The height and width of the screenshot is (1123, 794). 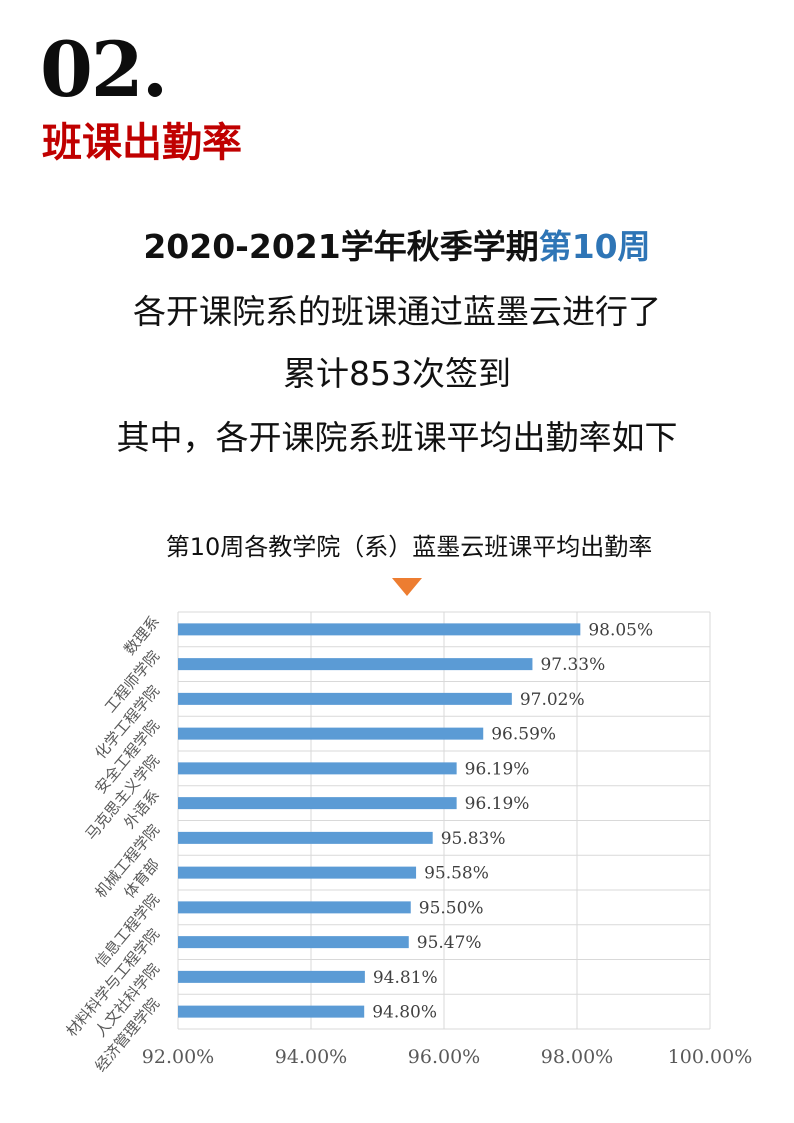 What do you see at coordinates (142, 143) in the screenshot?
I see `section-title: 班课出勤率` at bounding box center [142, 143].